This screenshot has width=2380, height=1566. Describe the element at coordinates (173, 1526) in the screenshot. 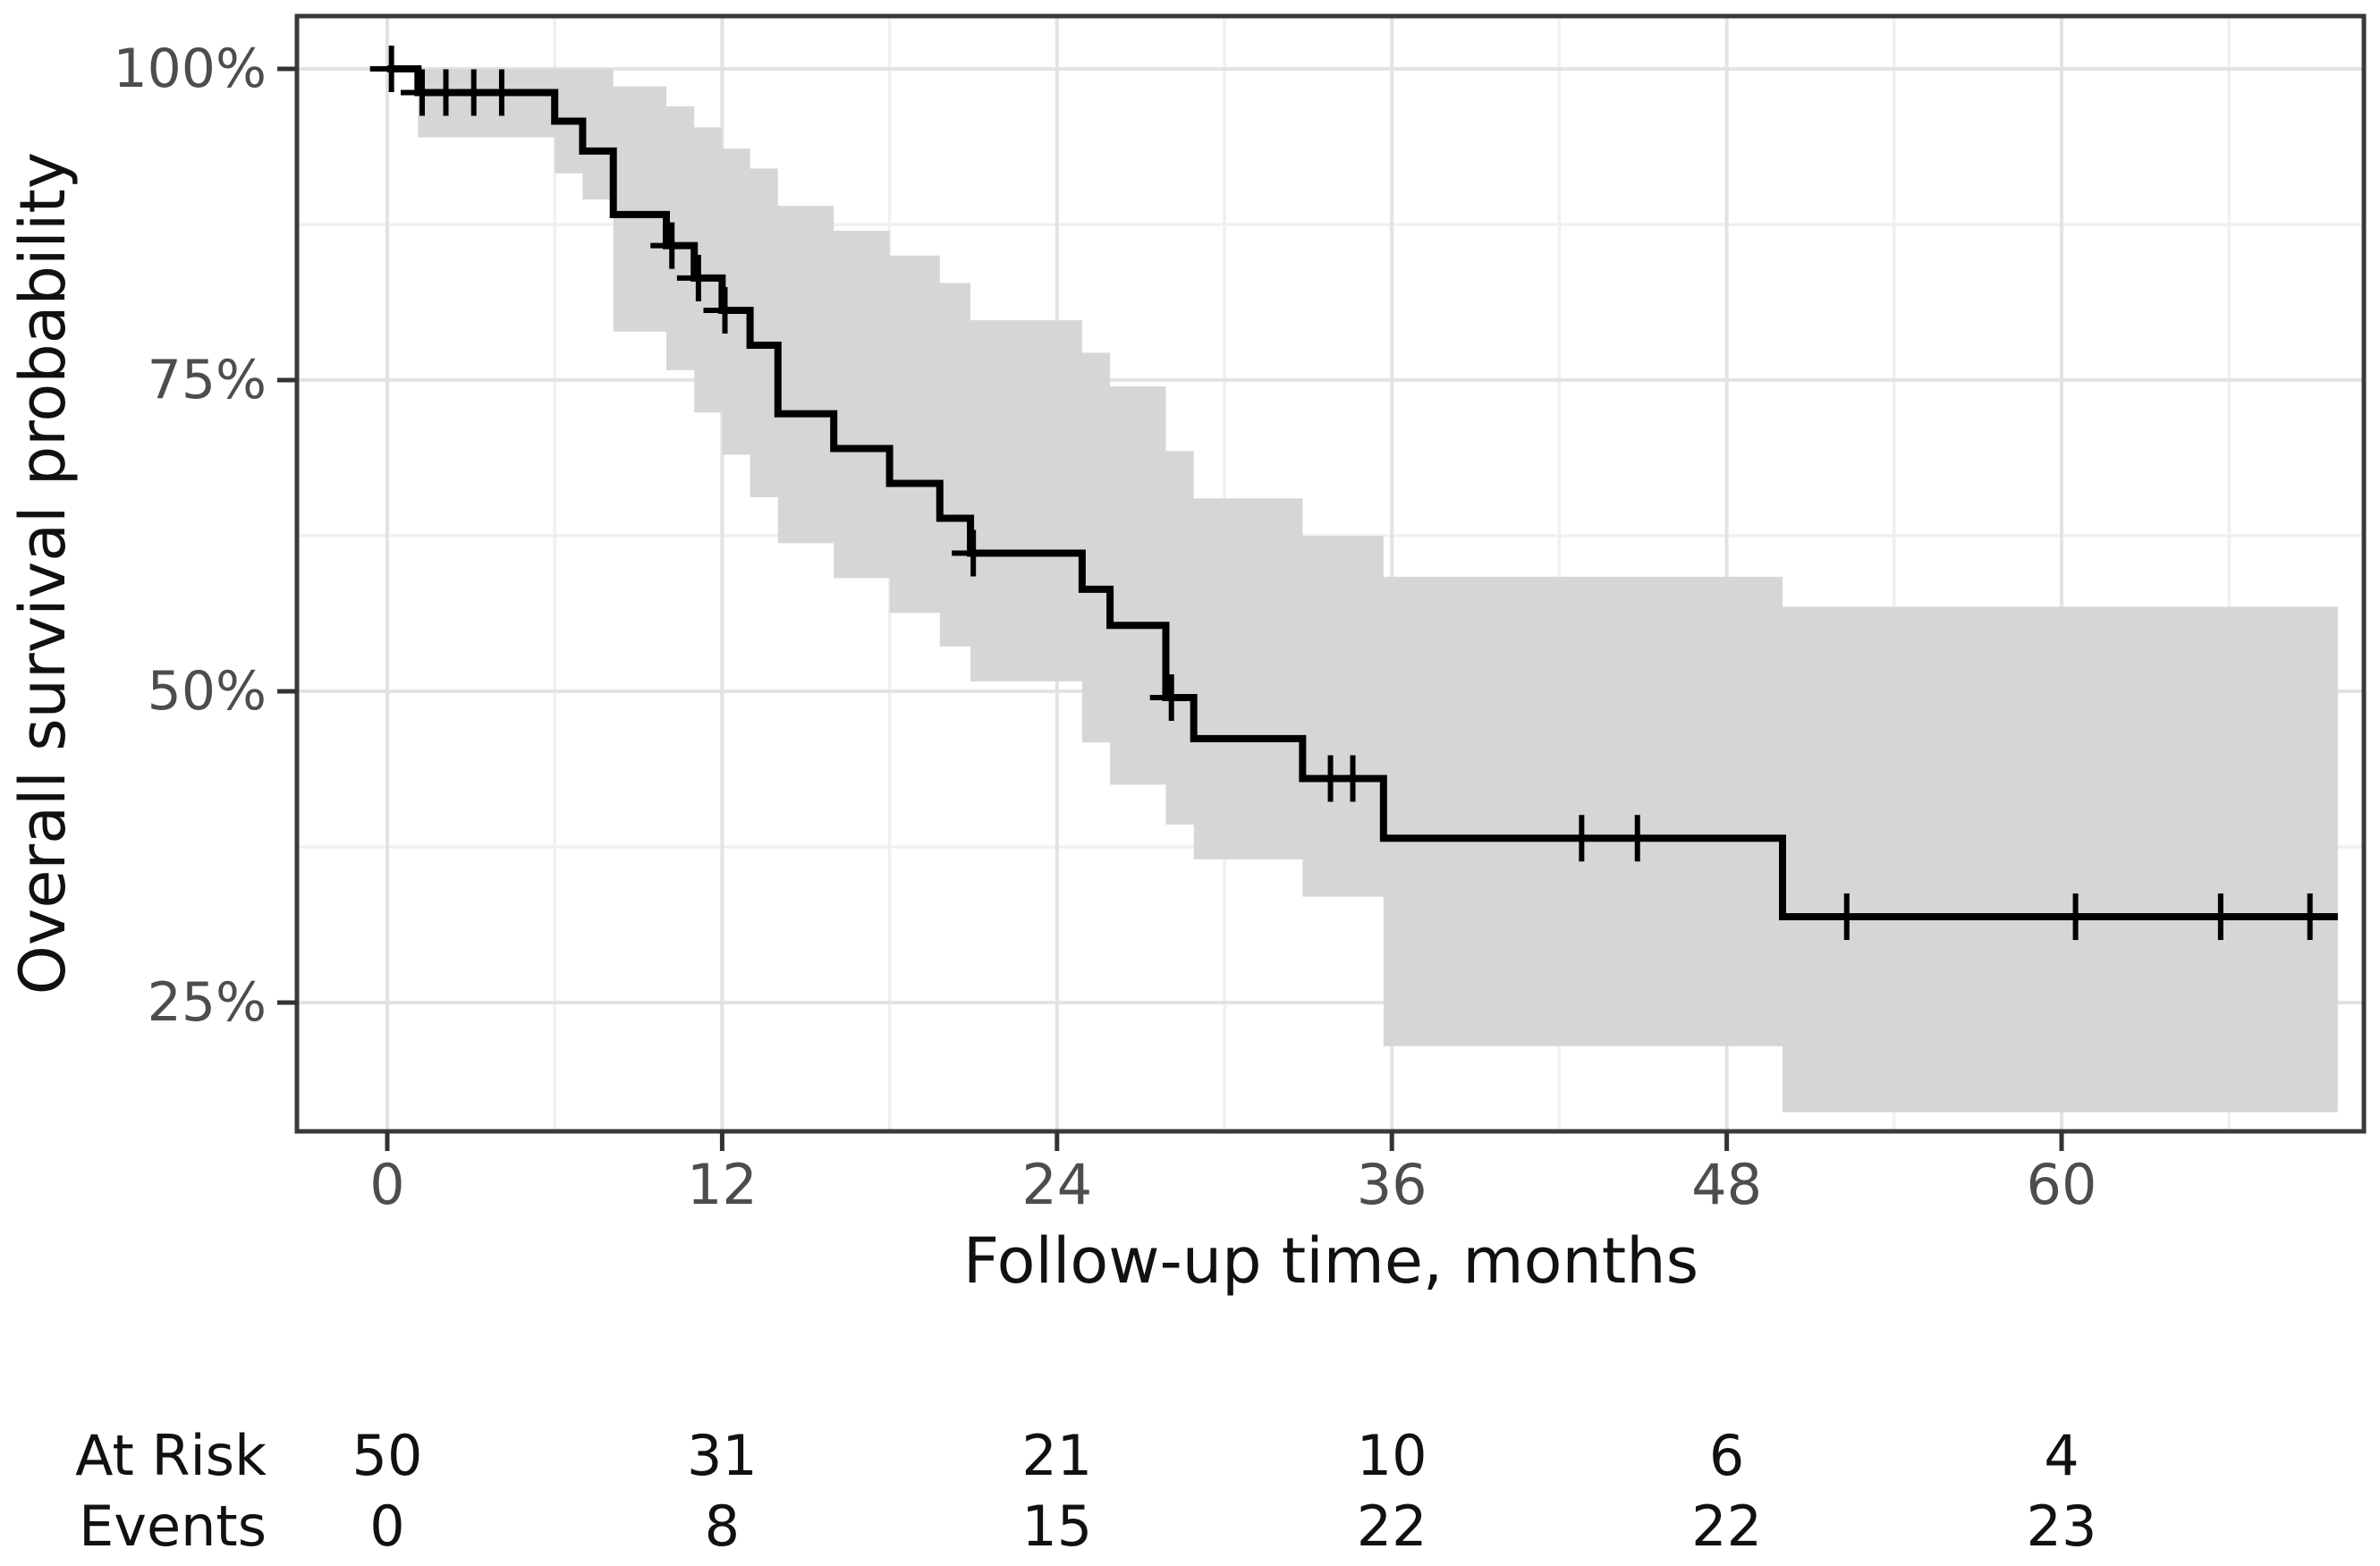

I see `risk-table-row-label: Events` at that location.